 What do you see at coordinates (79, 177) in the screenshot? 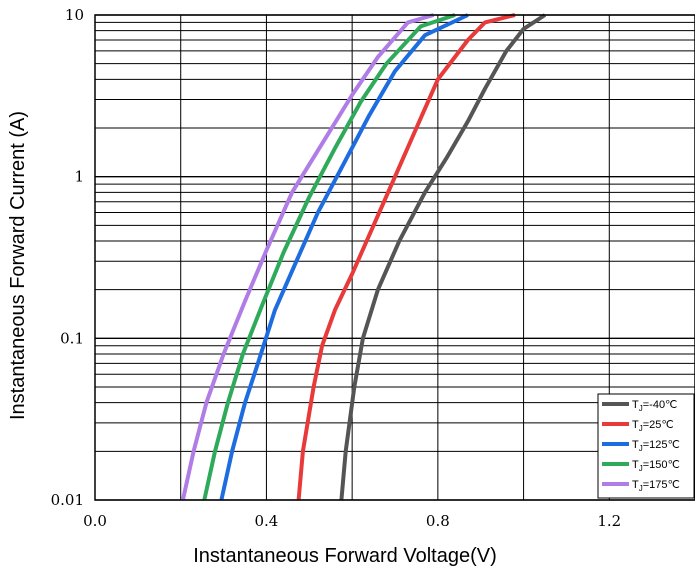
I see `y-tick-label: 1` at bounding box center [79, 177].